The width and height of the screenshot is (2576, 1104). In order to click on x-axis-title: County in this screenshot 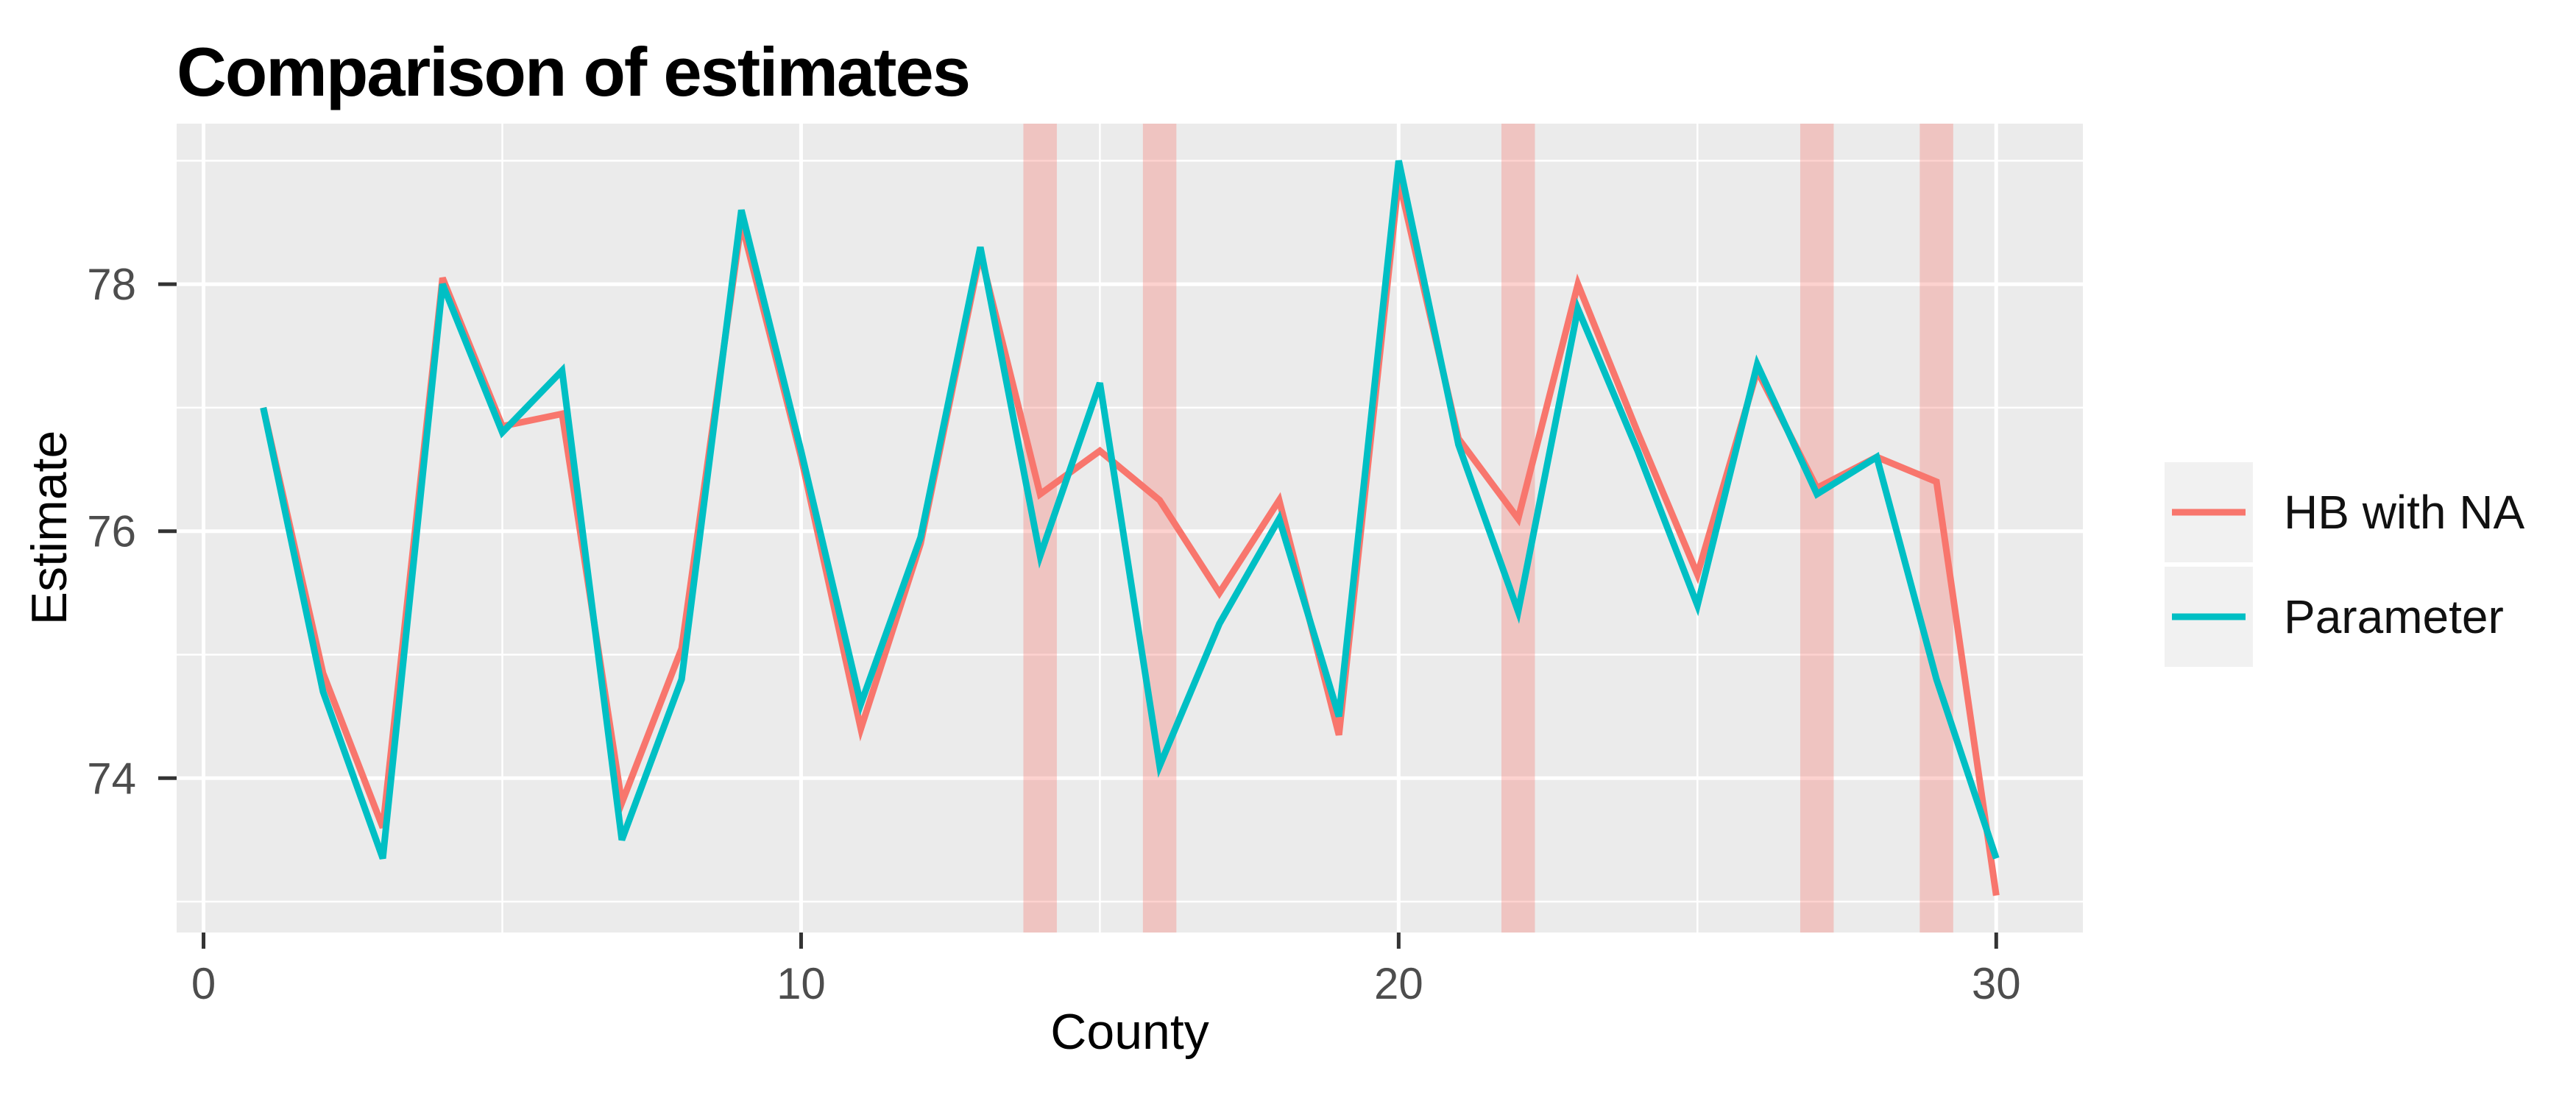, I will do `click(1129, 1032)`.